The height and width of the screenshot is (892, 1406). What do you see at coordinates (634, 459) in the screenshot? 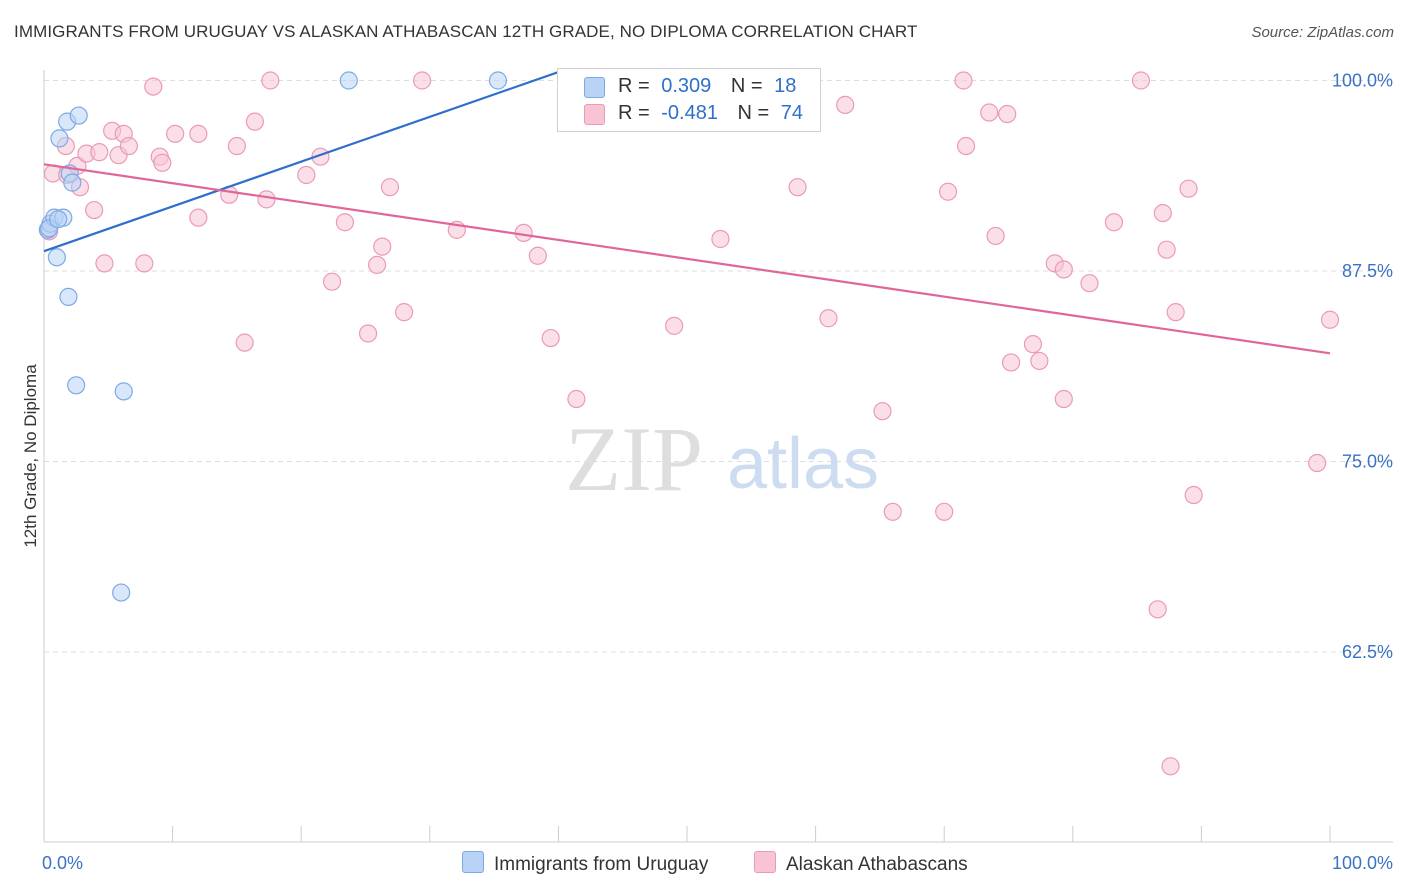
I see `watermark-zip: ZIP` at bounding box center [634, 459].